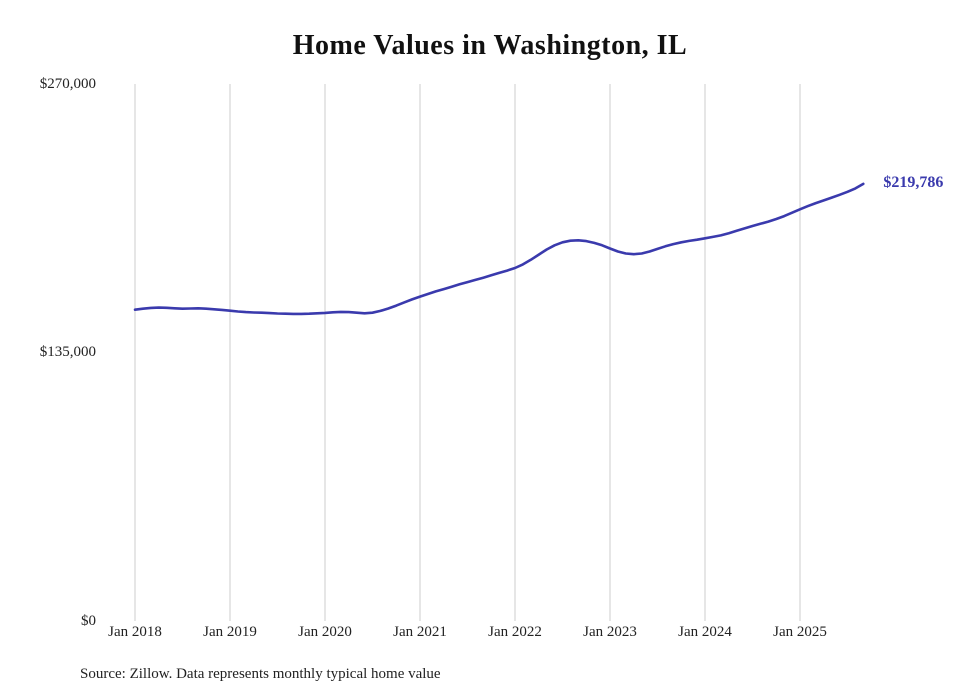 This screenshot has height=699, width=980. Describe the element at coordinates (800, 632) in the screenshot. I see `x-axis-tick-jan-2025: Jan 2025` at that location.